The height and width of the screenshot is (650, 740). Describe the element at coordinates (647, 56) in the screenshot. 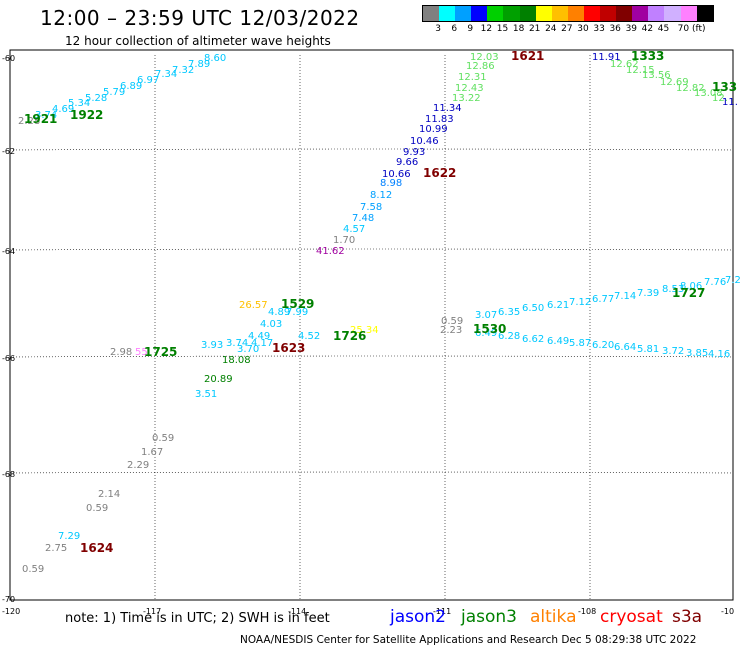

I see `pass-time-label: 1333` at that location.